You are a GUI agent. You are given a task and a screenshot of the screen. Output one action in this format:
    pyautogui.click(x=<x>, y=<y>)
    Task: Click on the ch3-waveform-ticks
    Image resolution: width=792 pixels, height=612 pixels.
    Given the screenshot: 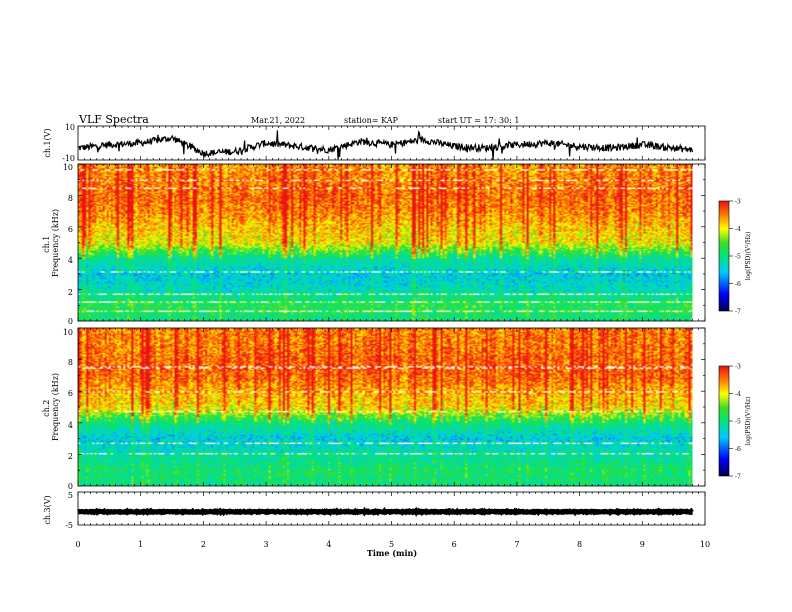 What is the action you would take?
    pyautogui.click(x=391, y=508)
    